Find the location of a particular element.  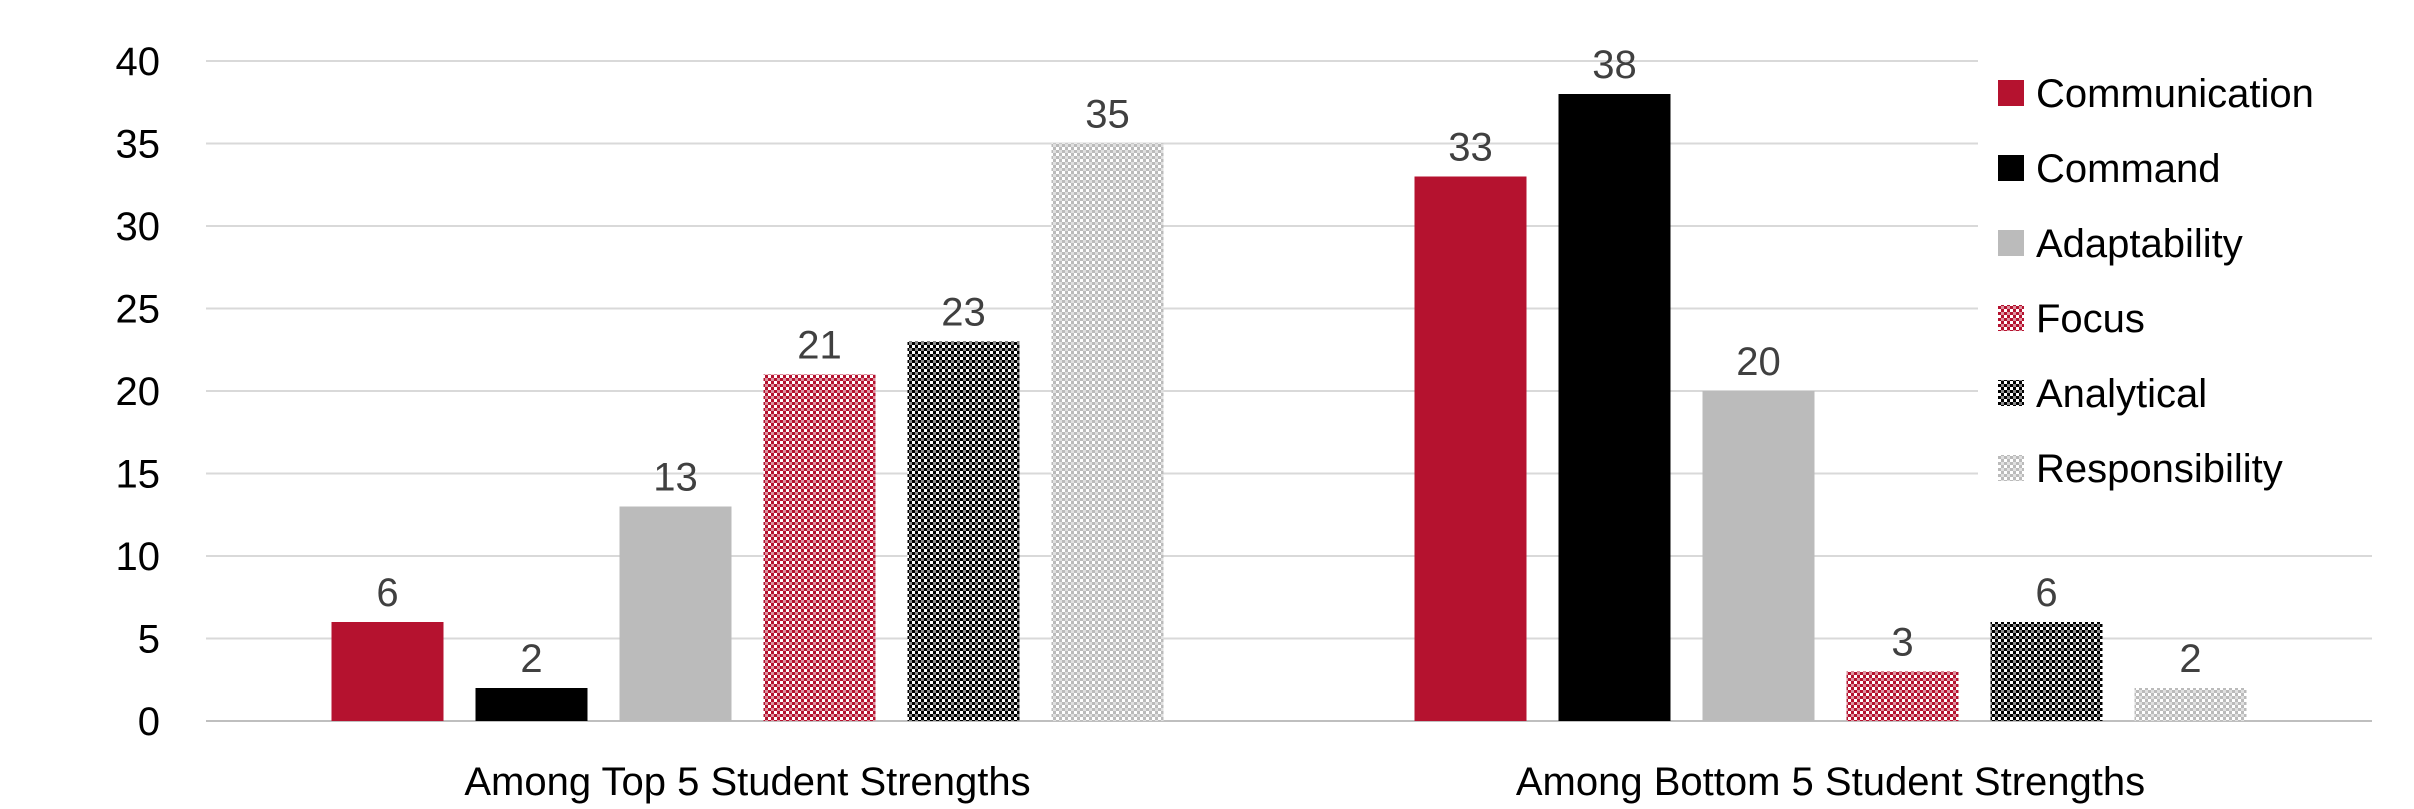

data-label-adaptability-1: 13 is located at coordinates (675, 478).